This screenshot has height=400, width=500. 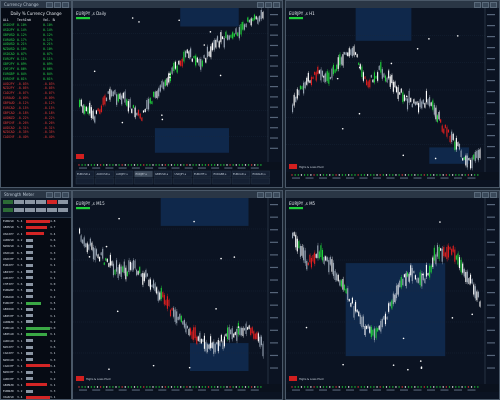 What do you see at coordinates (36, 64) in the screenshot?
I see `list-item: GBPJPY 0.09% 0.09%` at bounding box center [36, 64].